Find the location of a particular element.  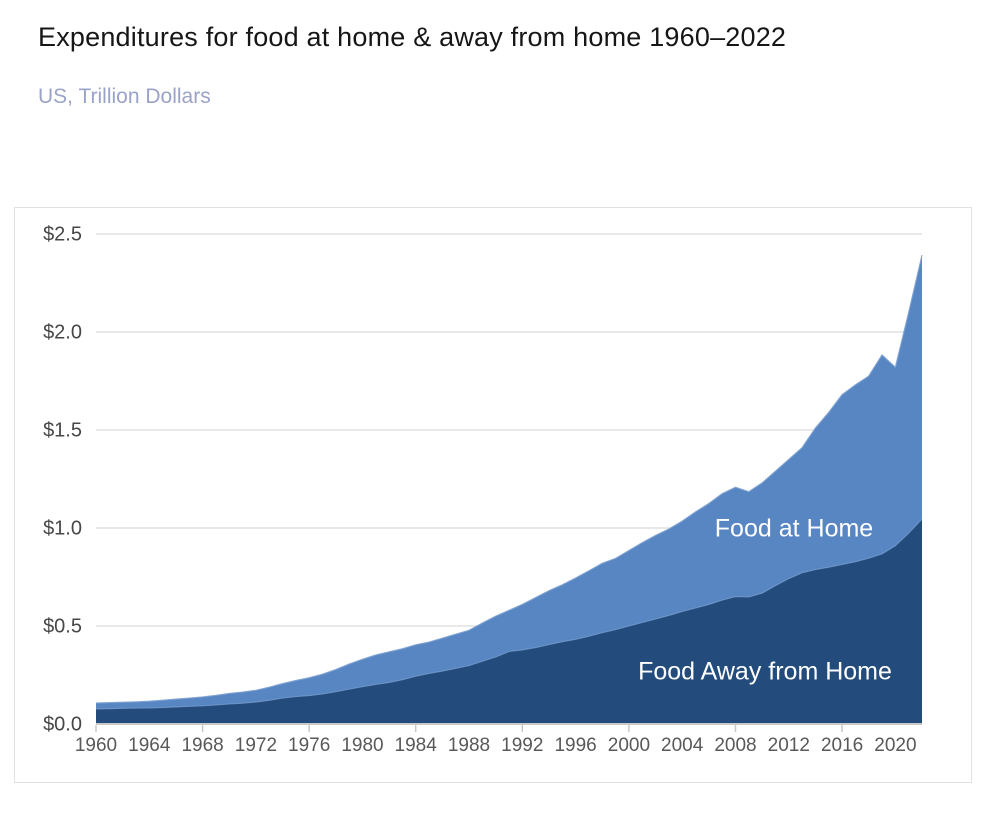

series-label-food-away-from-home: Food Away from Home is located at coordinates (765, 671).